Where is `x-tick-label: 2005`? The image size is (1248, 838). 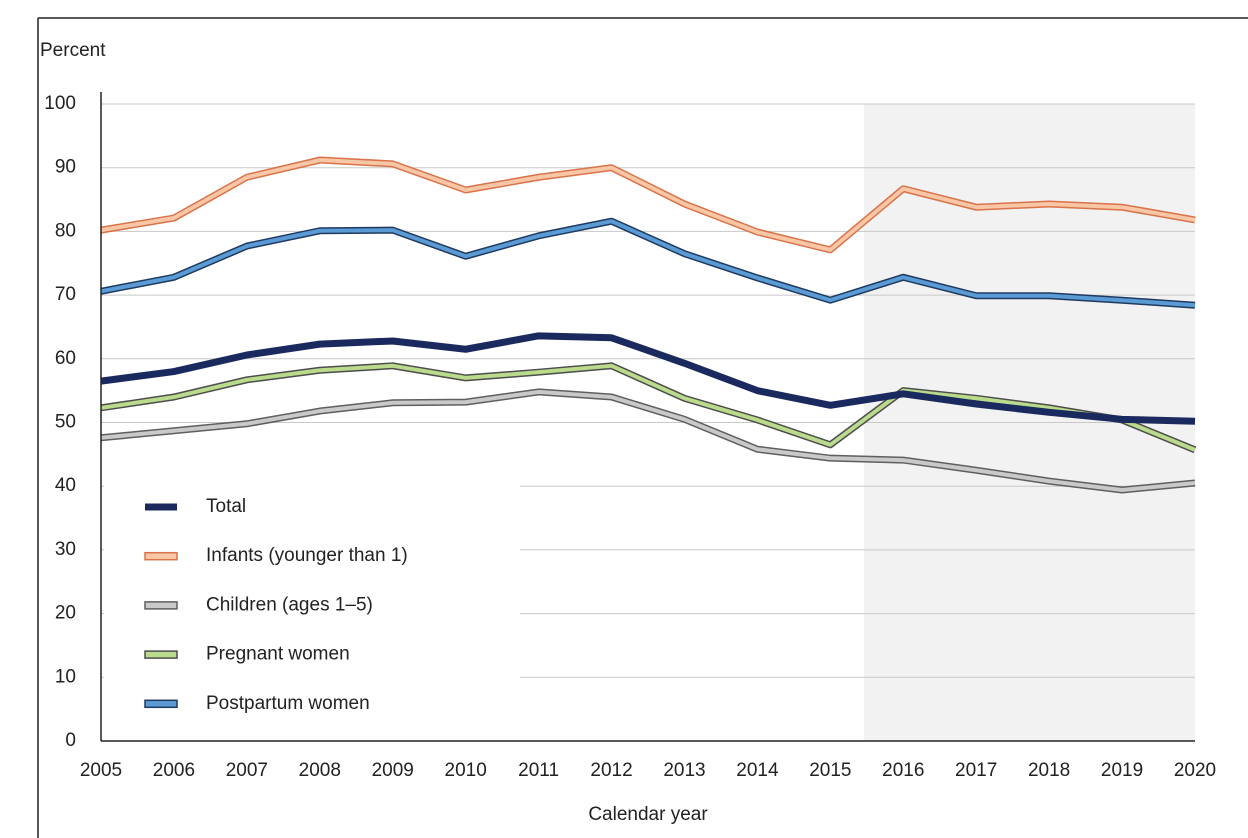
x-tick-label: 2005 is located at coordinates (101, 770).